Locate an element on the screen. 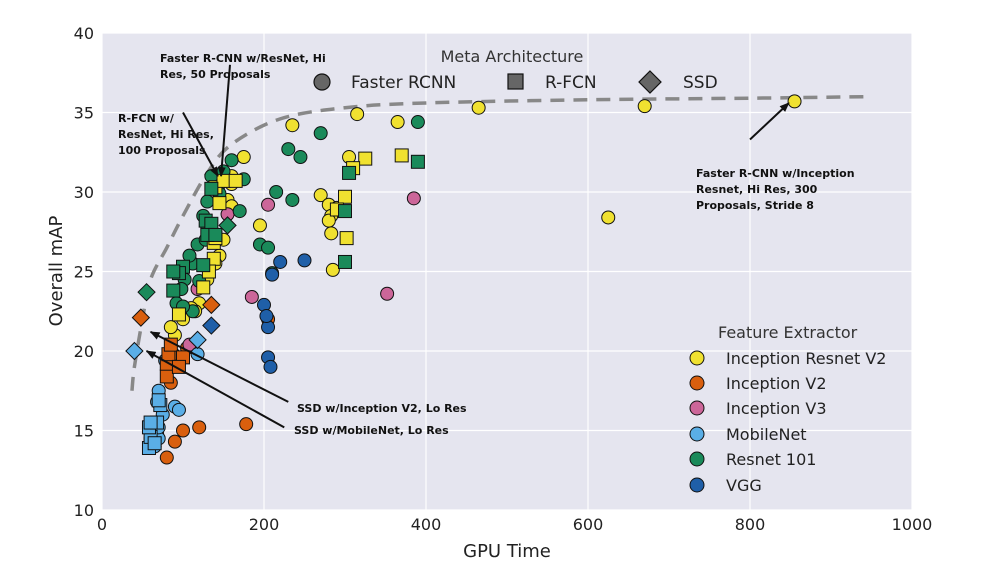 Image resolution: width=990 pixels, height=572 pixels. y-tick-label: 25 is located at coordinates (84, 272).